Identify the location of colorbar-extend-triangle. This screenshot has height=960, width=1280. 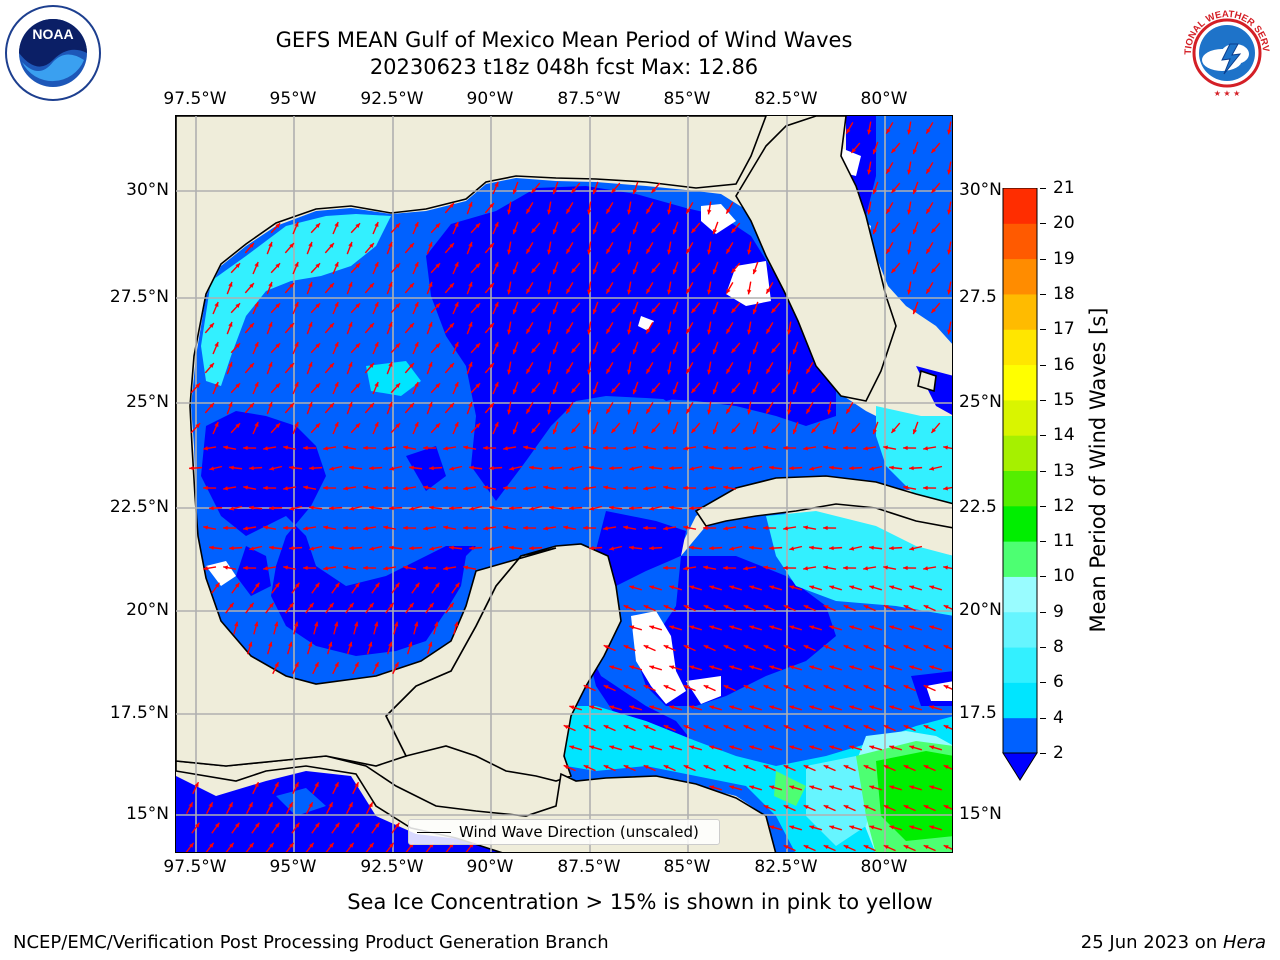
(1020, 766).